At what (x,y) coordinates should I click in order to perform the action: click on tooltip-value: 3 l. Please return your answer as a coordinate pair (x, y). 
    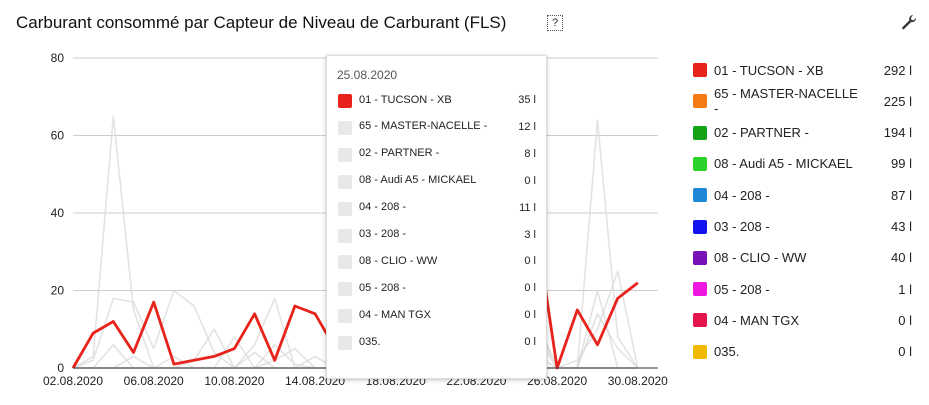
    Looking at the image, I should click on (530, 234).